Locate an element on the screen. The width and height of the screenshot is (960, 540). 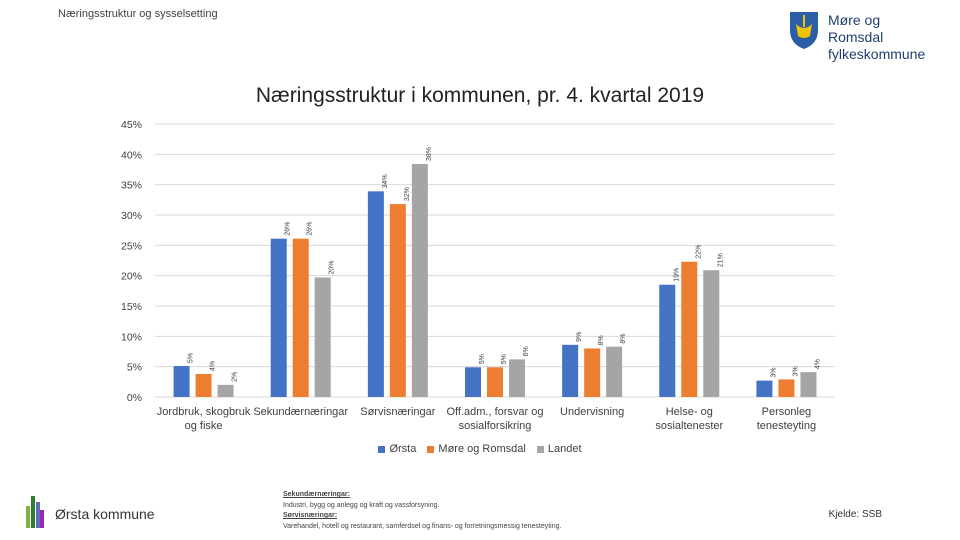
category-label: Jordbruk, skogbruk is located at coordinates (204, 412).